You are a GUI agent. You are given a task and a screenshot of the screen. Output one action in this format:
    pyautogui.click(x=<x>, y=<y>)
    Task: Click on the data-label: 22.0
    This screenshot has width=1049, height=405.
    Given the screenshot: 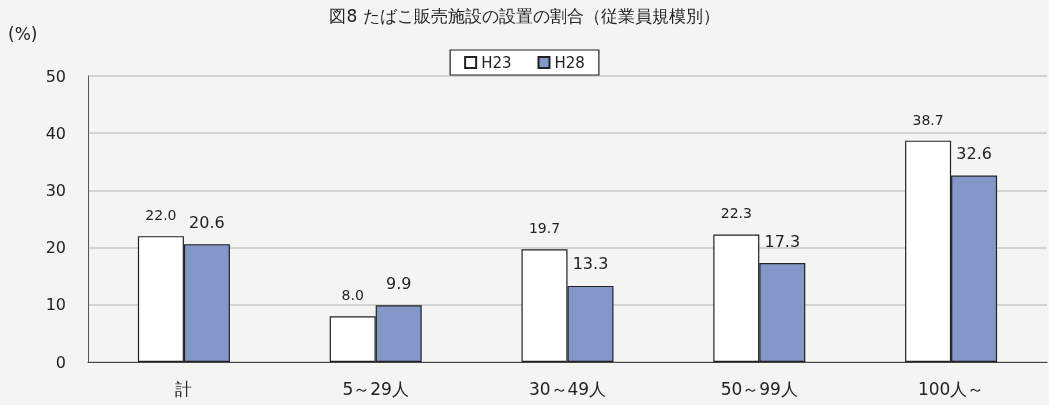 What is the action you would take?
    pyautogui.click(x=161, y=215)
    